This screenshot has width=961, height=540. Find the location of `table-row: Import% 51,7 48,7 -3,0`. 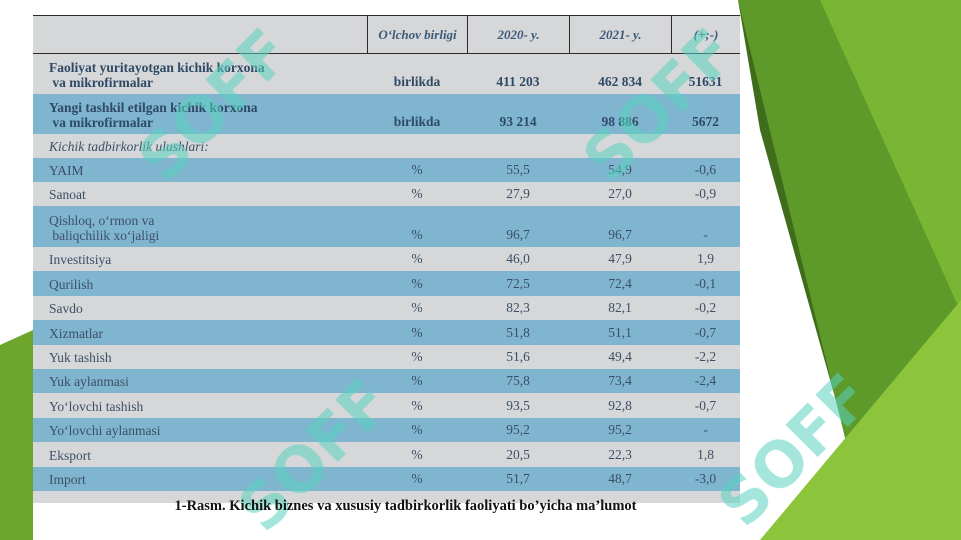

table-row: Import% 51,7 48,7 -3,0 is located at coordinates (386, 479).